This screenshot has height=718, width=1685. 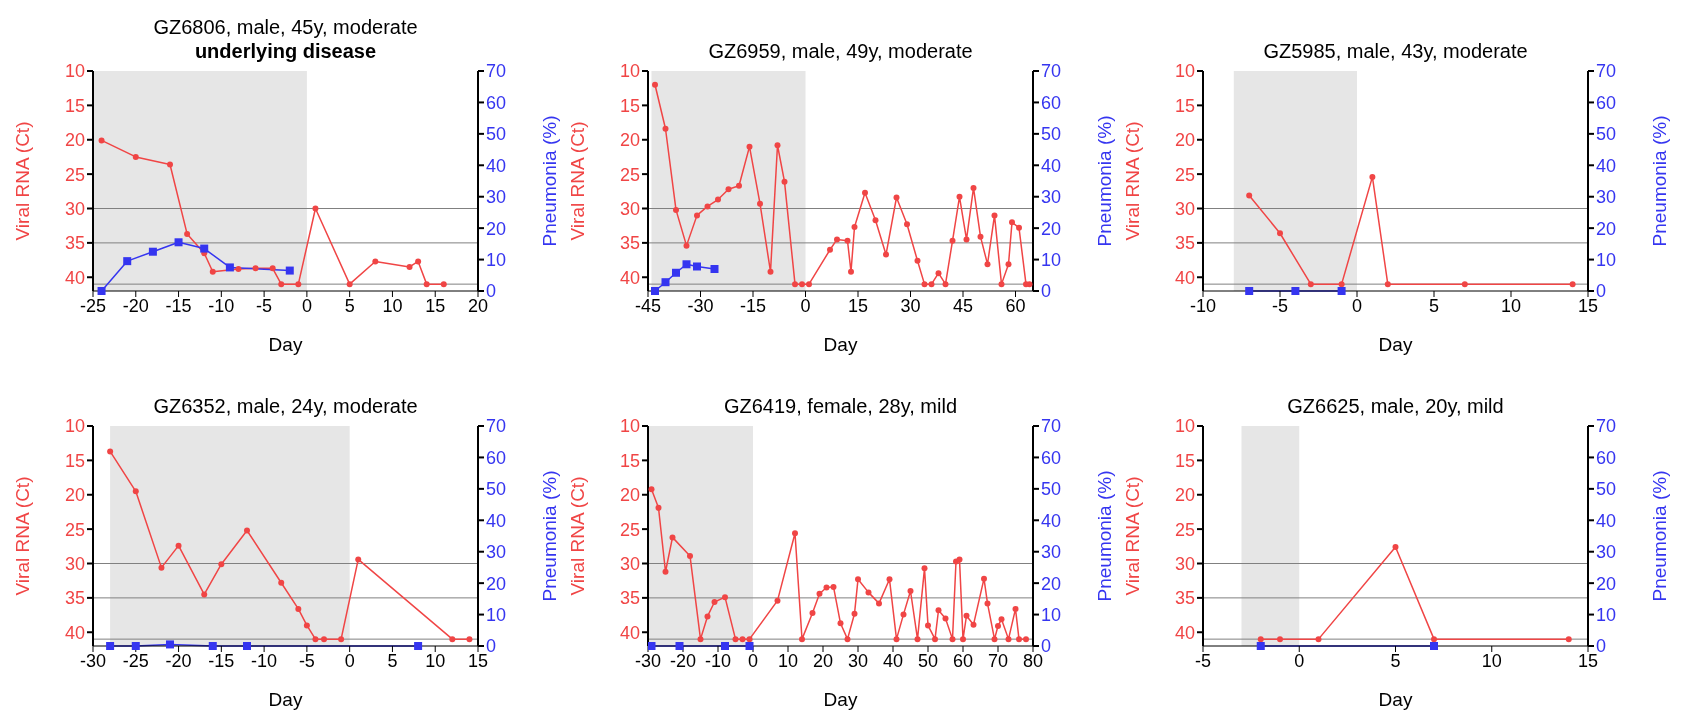 What do you see at coordinates (285, 51) in the screenshot?
I see `chart-subtitle: underlying disease` at bounding box center [285, 51].